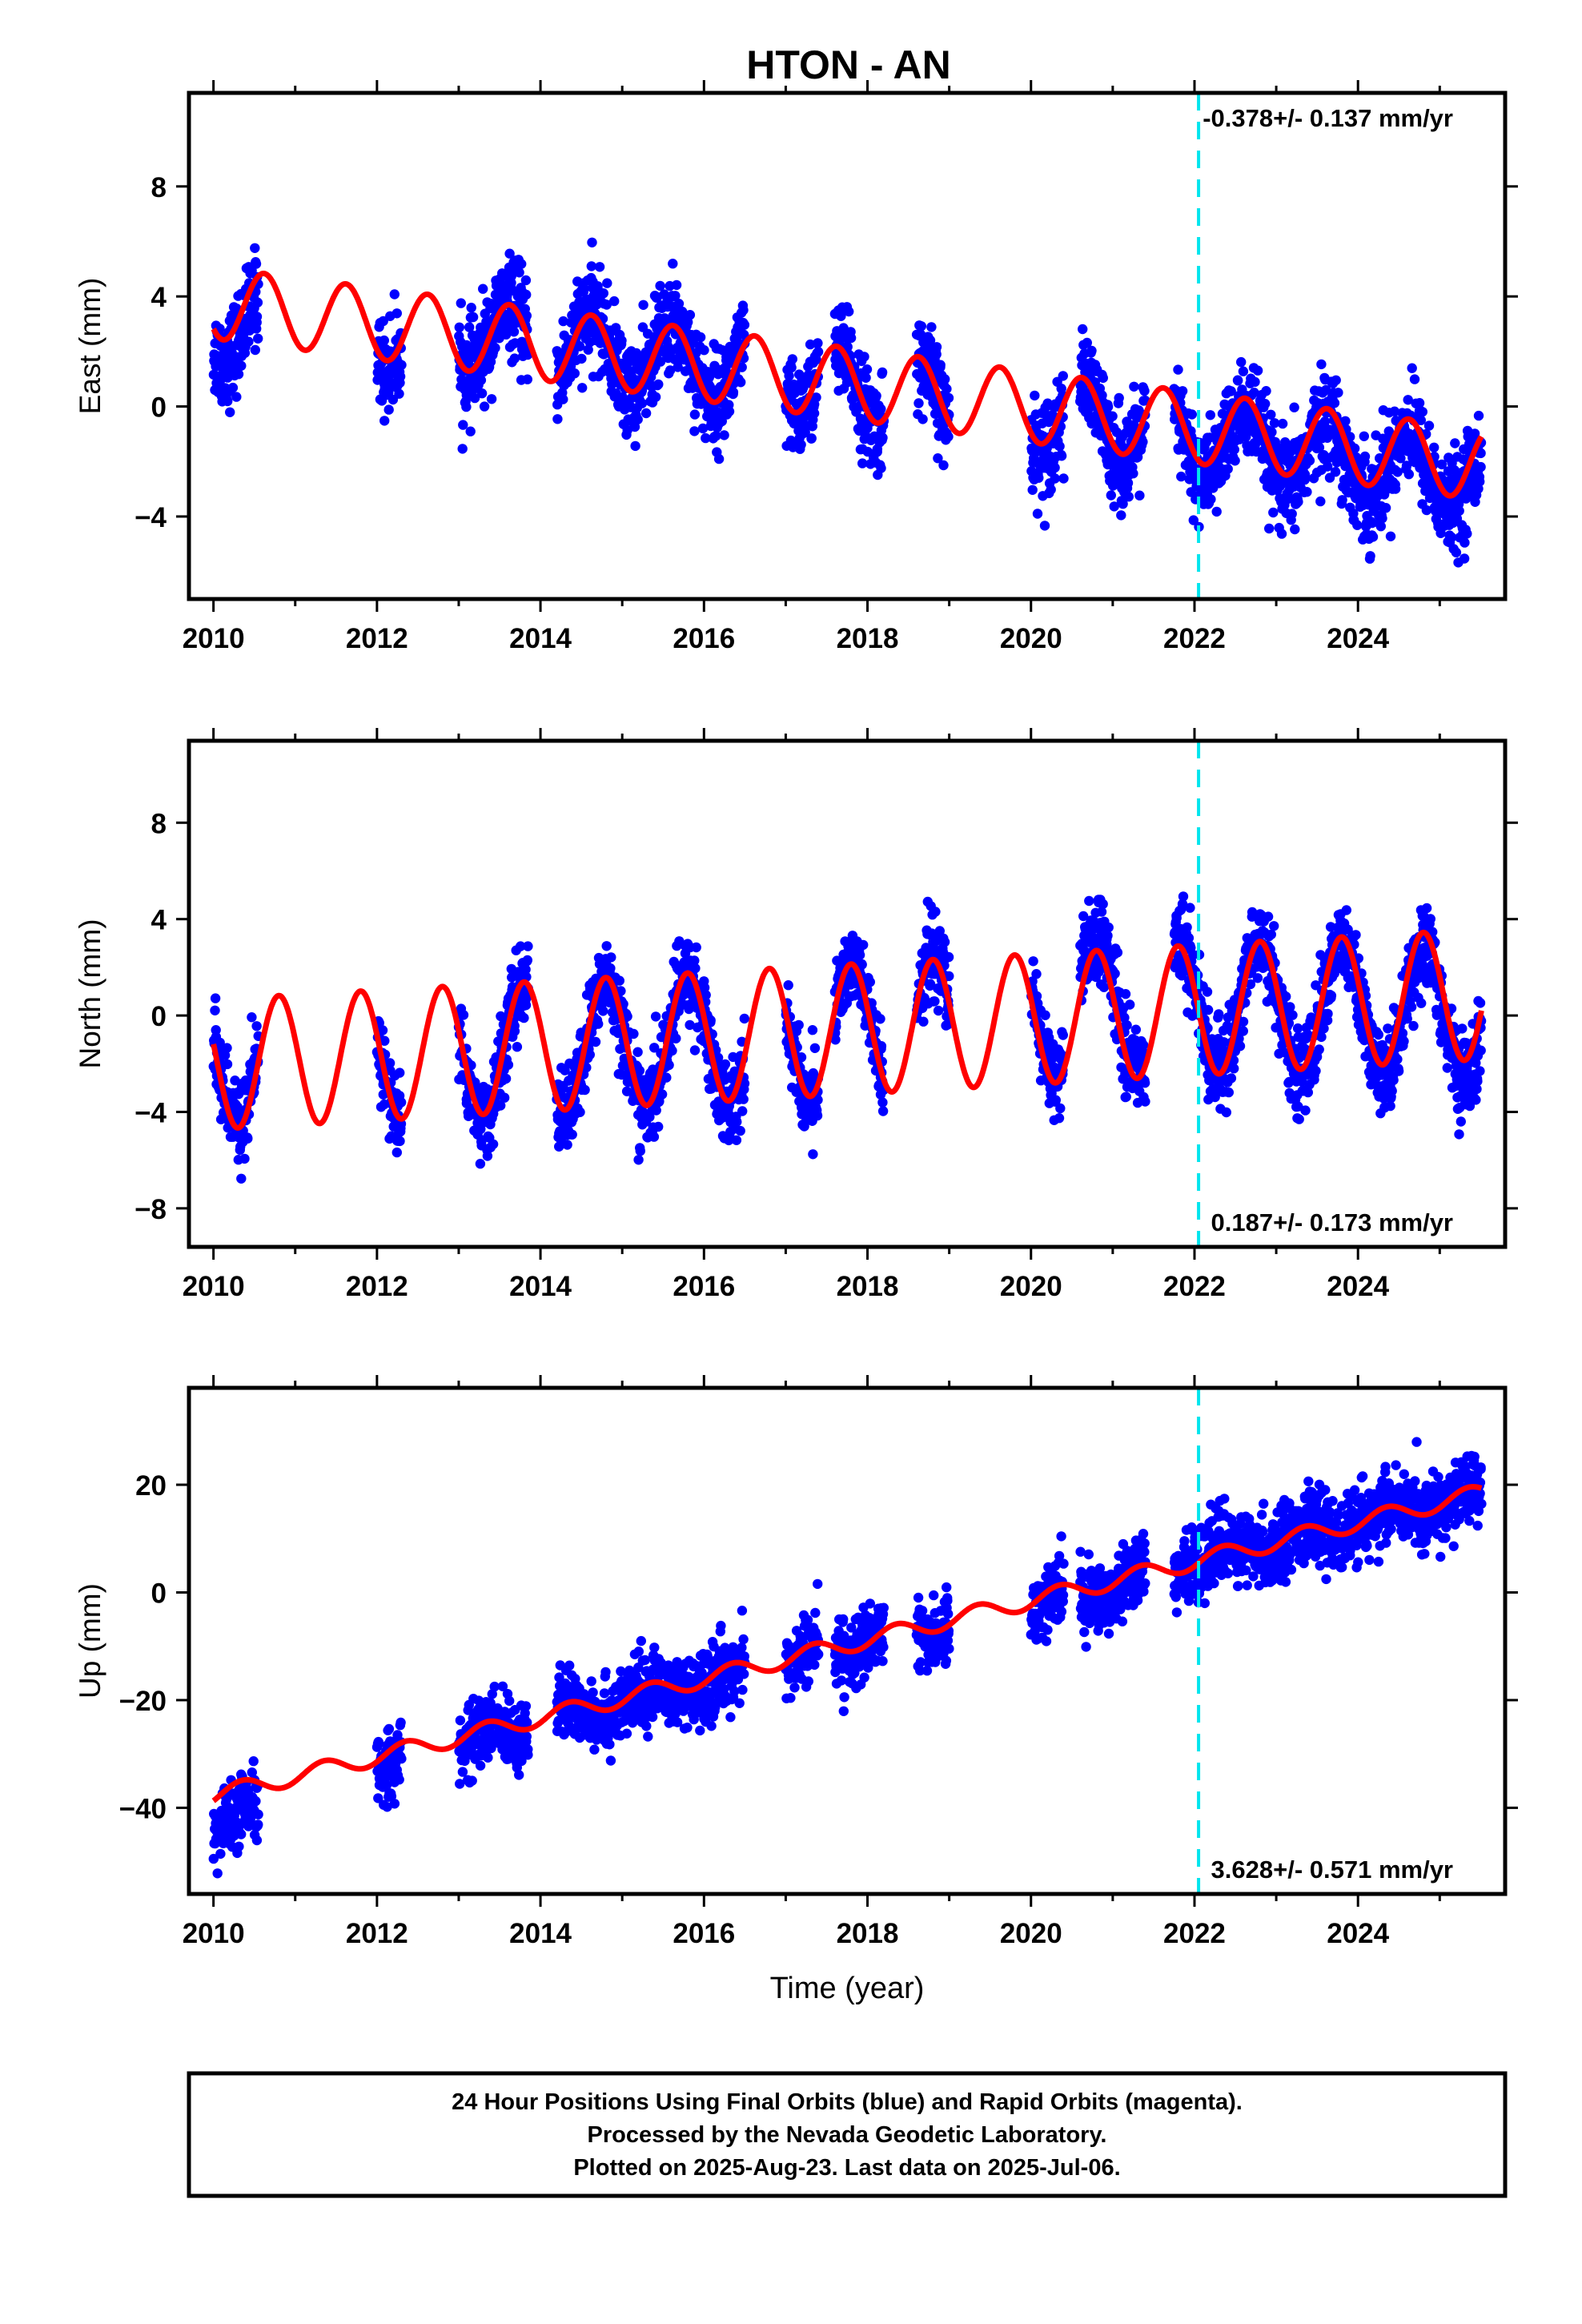 The height and width of the screenshot is (2324, 1582). I want to click on east-rate-label: -0.378+/- 0.137 mm/yr, so click(1328, 118).